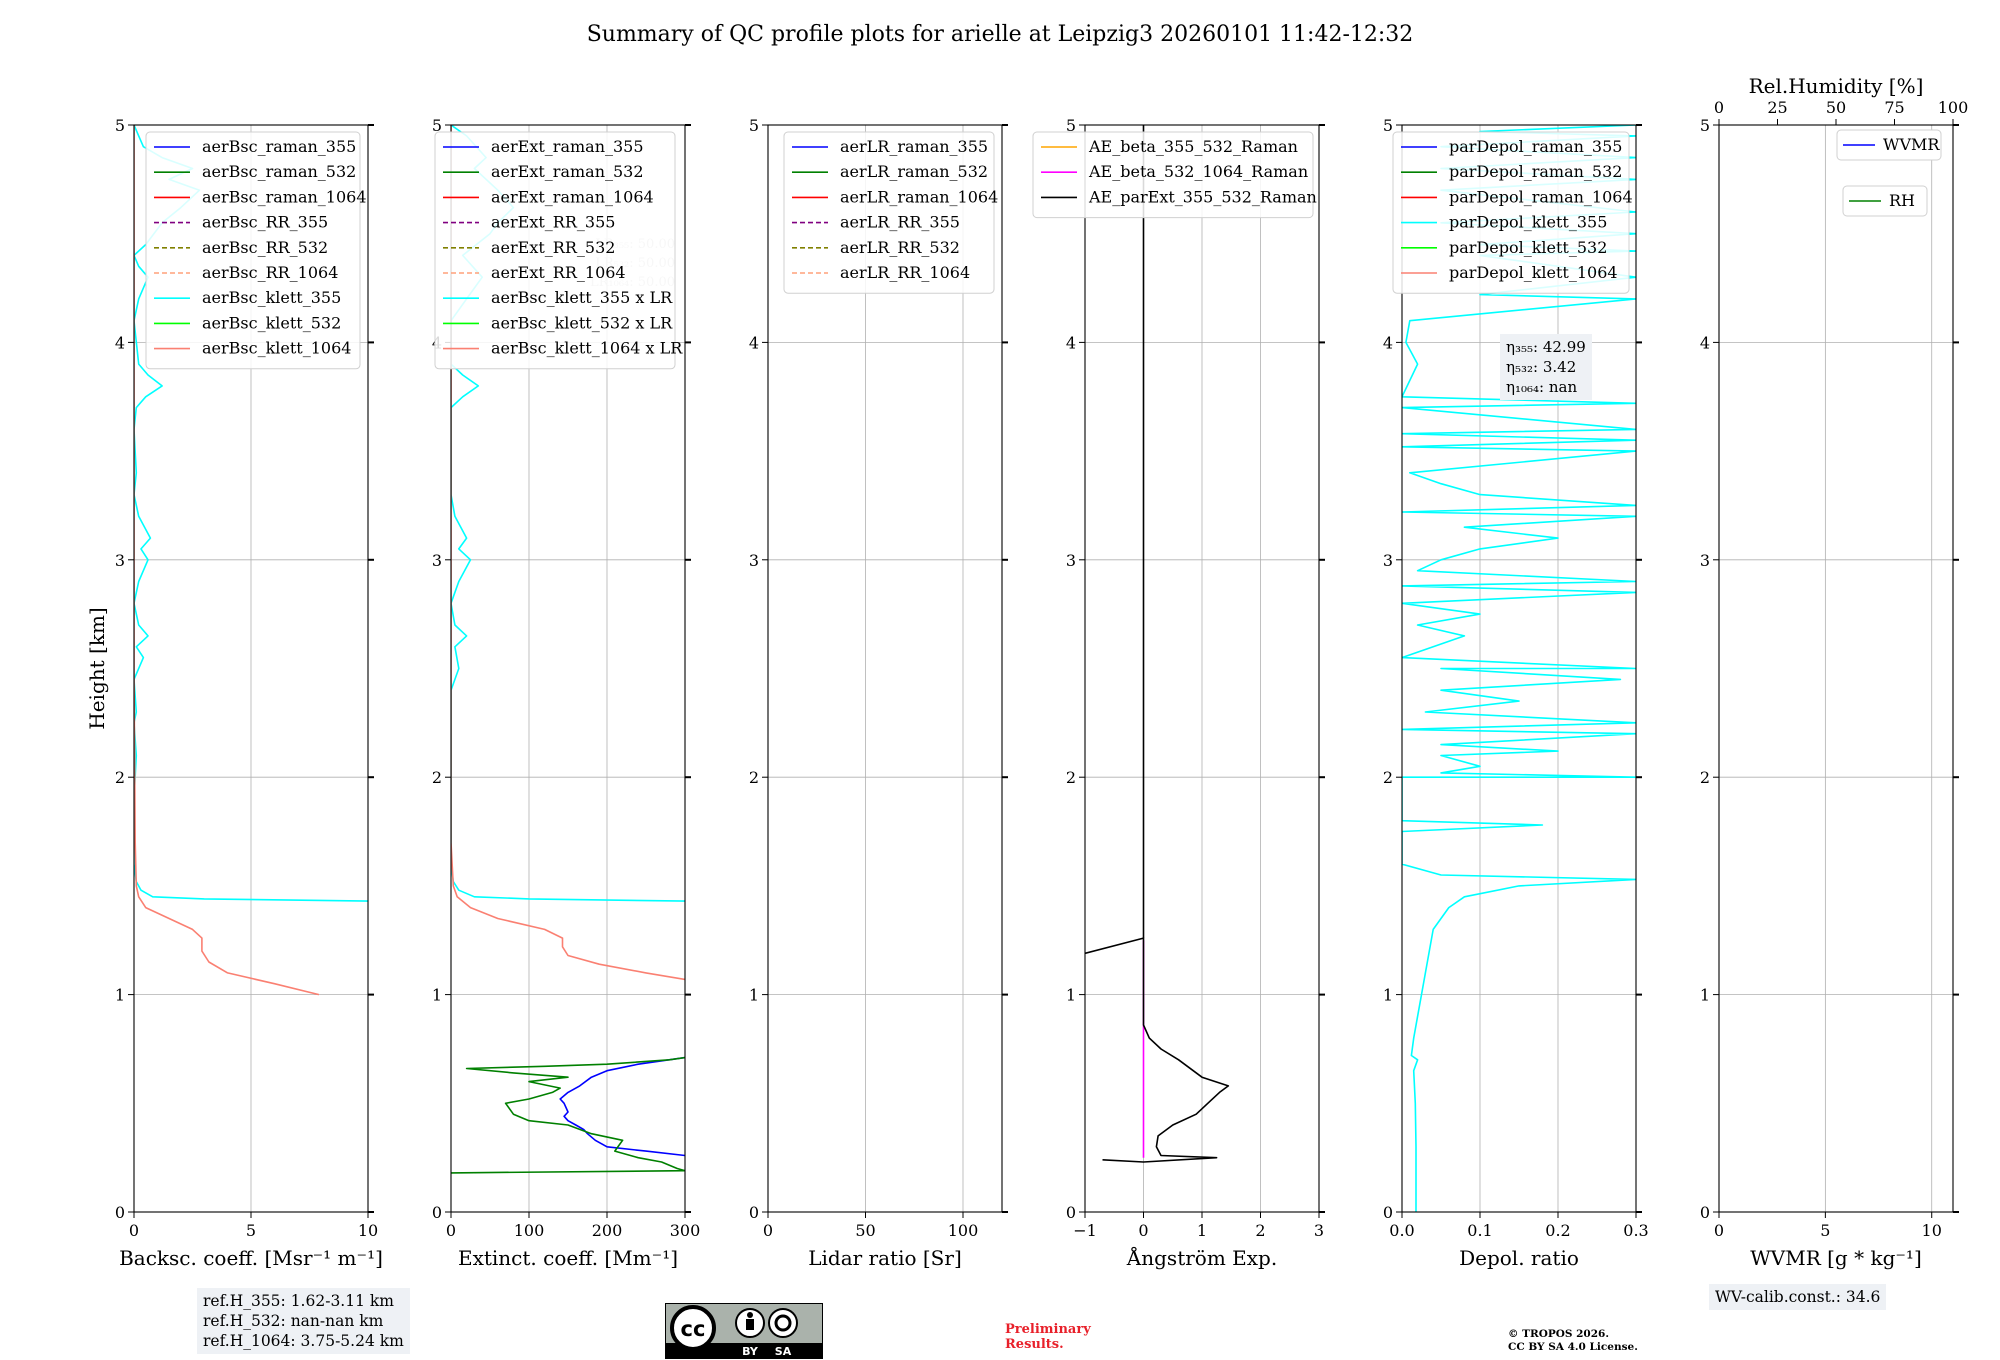 This screenshot has width=2000, height=1360. I want to click on wv-calib-box: WV-calib.const.: 34.6, so click(1798, 1297).